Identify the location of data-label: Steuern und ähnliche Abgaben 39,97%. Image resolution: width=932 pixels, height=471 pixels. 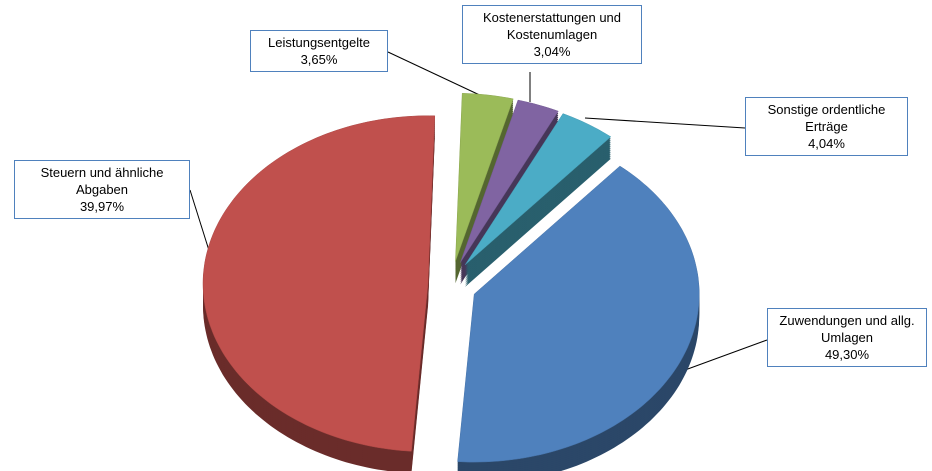
(102, 189).